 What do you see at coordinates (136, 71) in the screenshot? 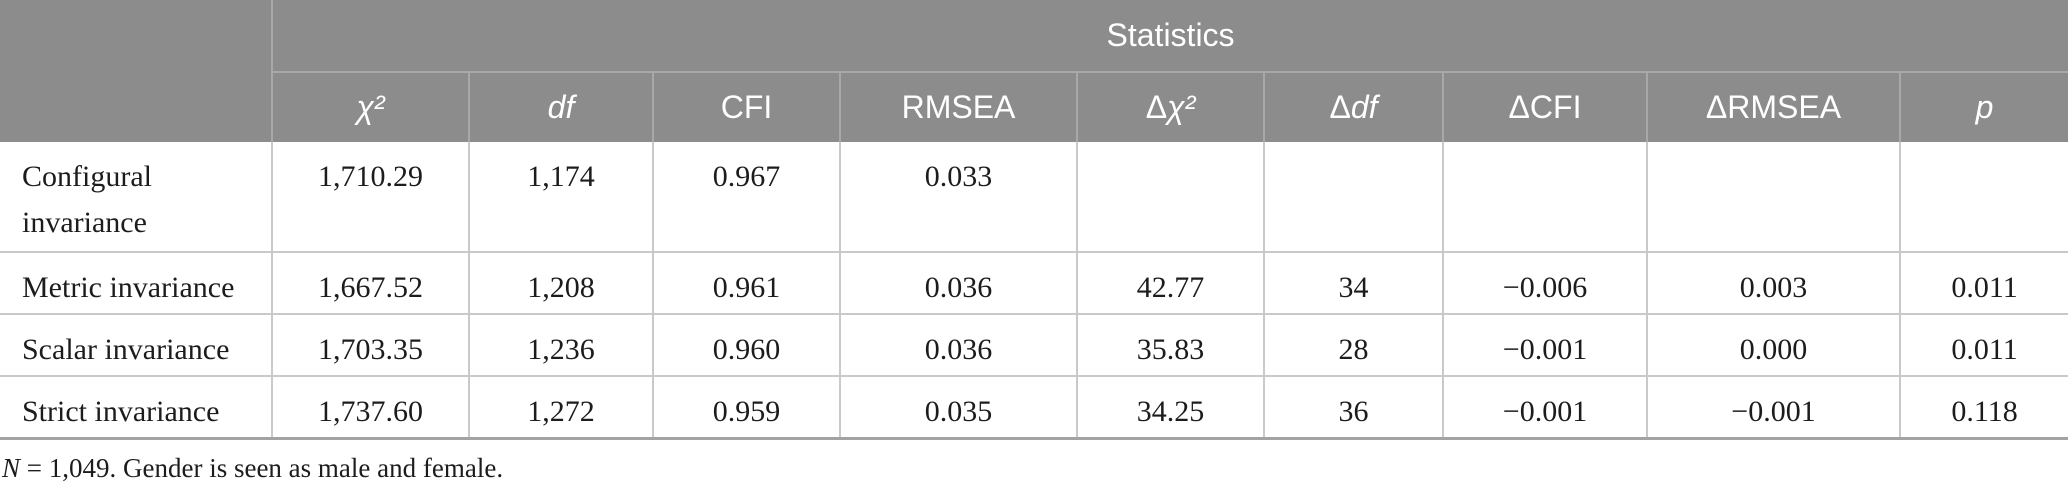
I see `corner-cell` at bounding box center [136, 71].